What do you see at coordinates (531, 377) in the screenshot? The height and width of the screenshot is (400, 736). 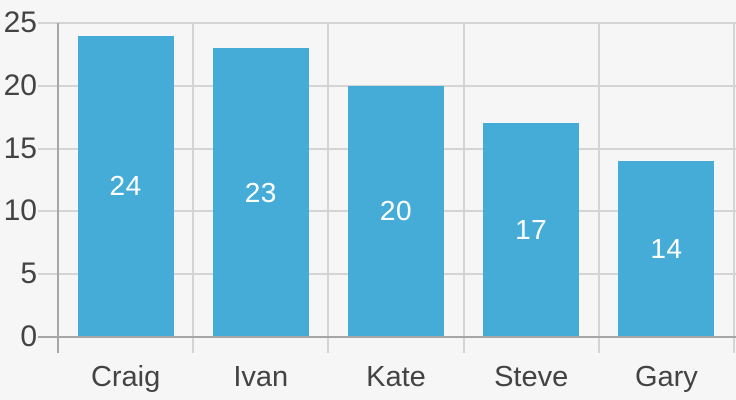 I see `x-axis-category-label: Steve` at bounding box center [531, 377].